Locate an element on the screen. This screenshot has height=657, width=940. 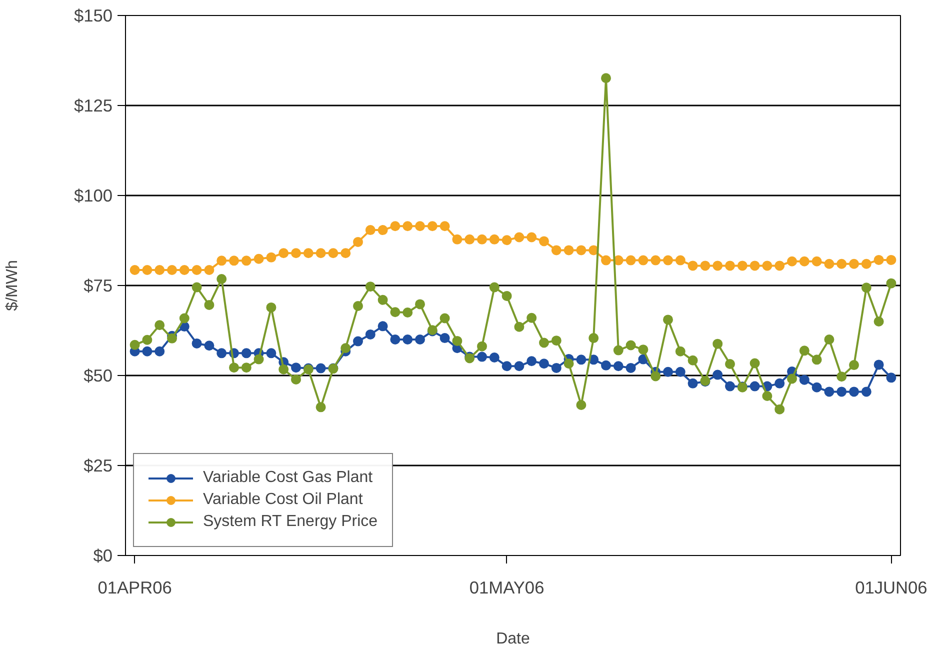
x-tick-label: 01MAY06 is located at coordinates (506, 588).